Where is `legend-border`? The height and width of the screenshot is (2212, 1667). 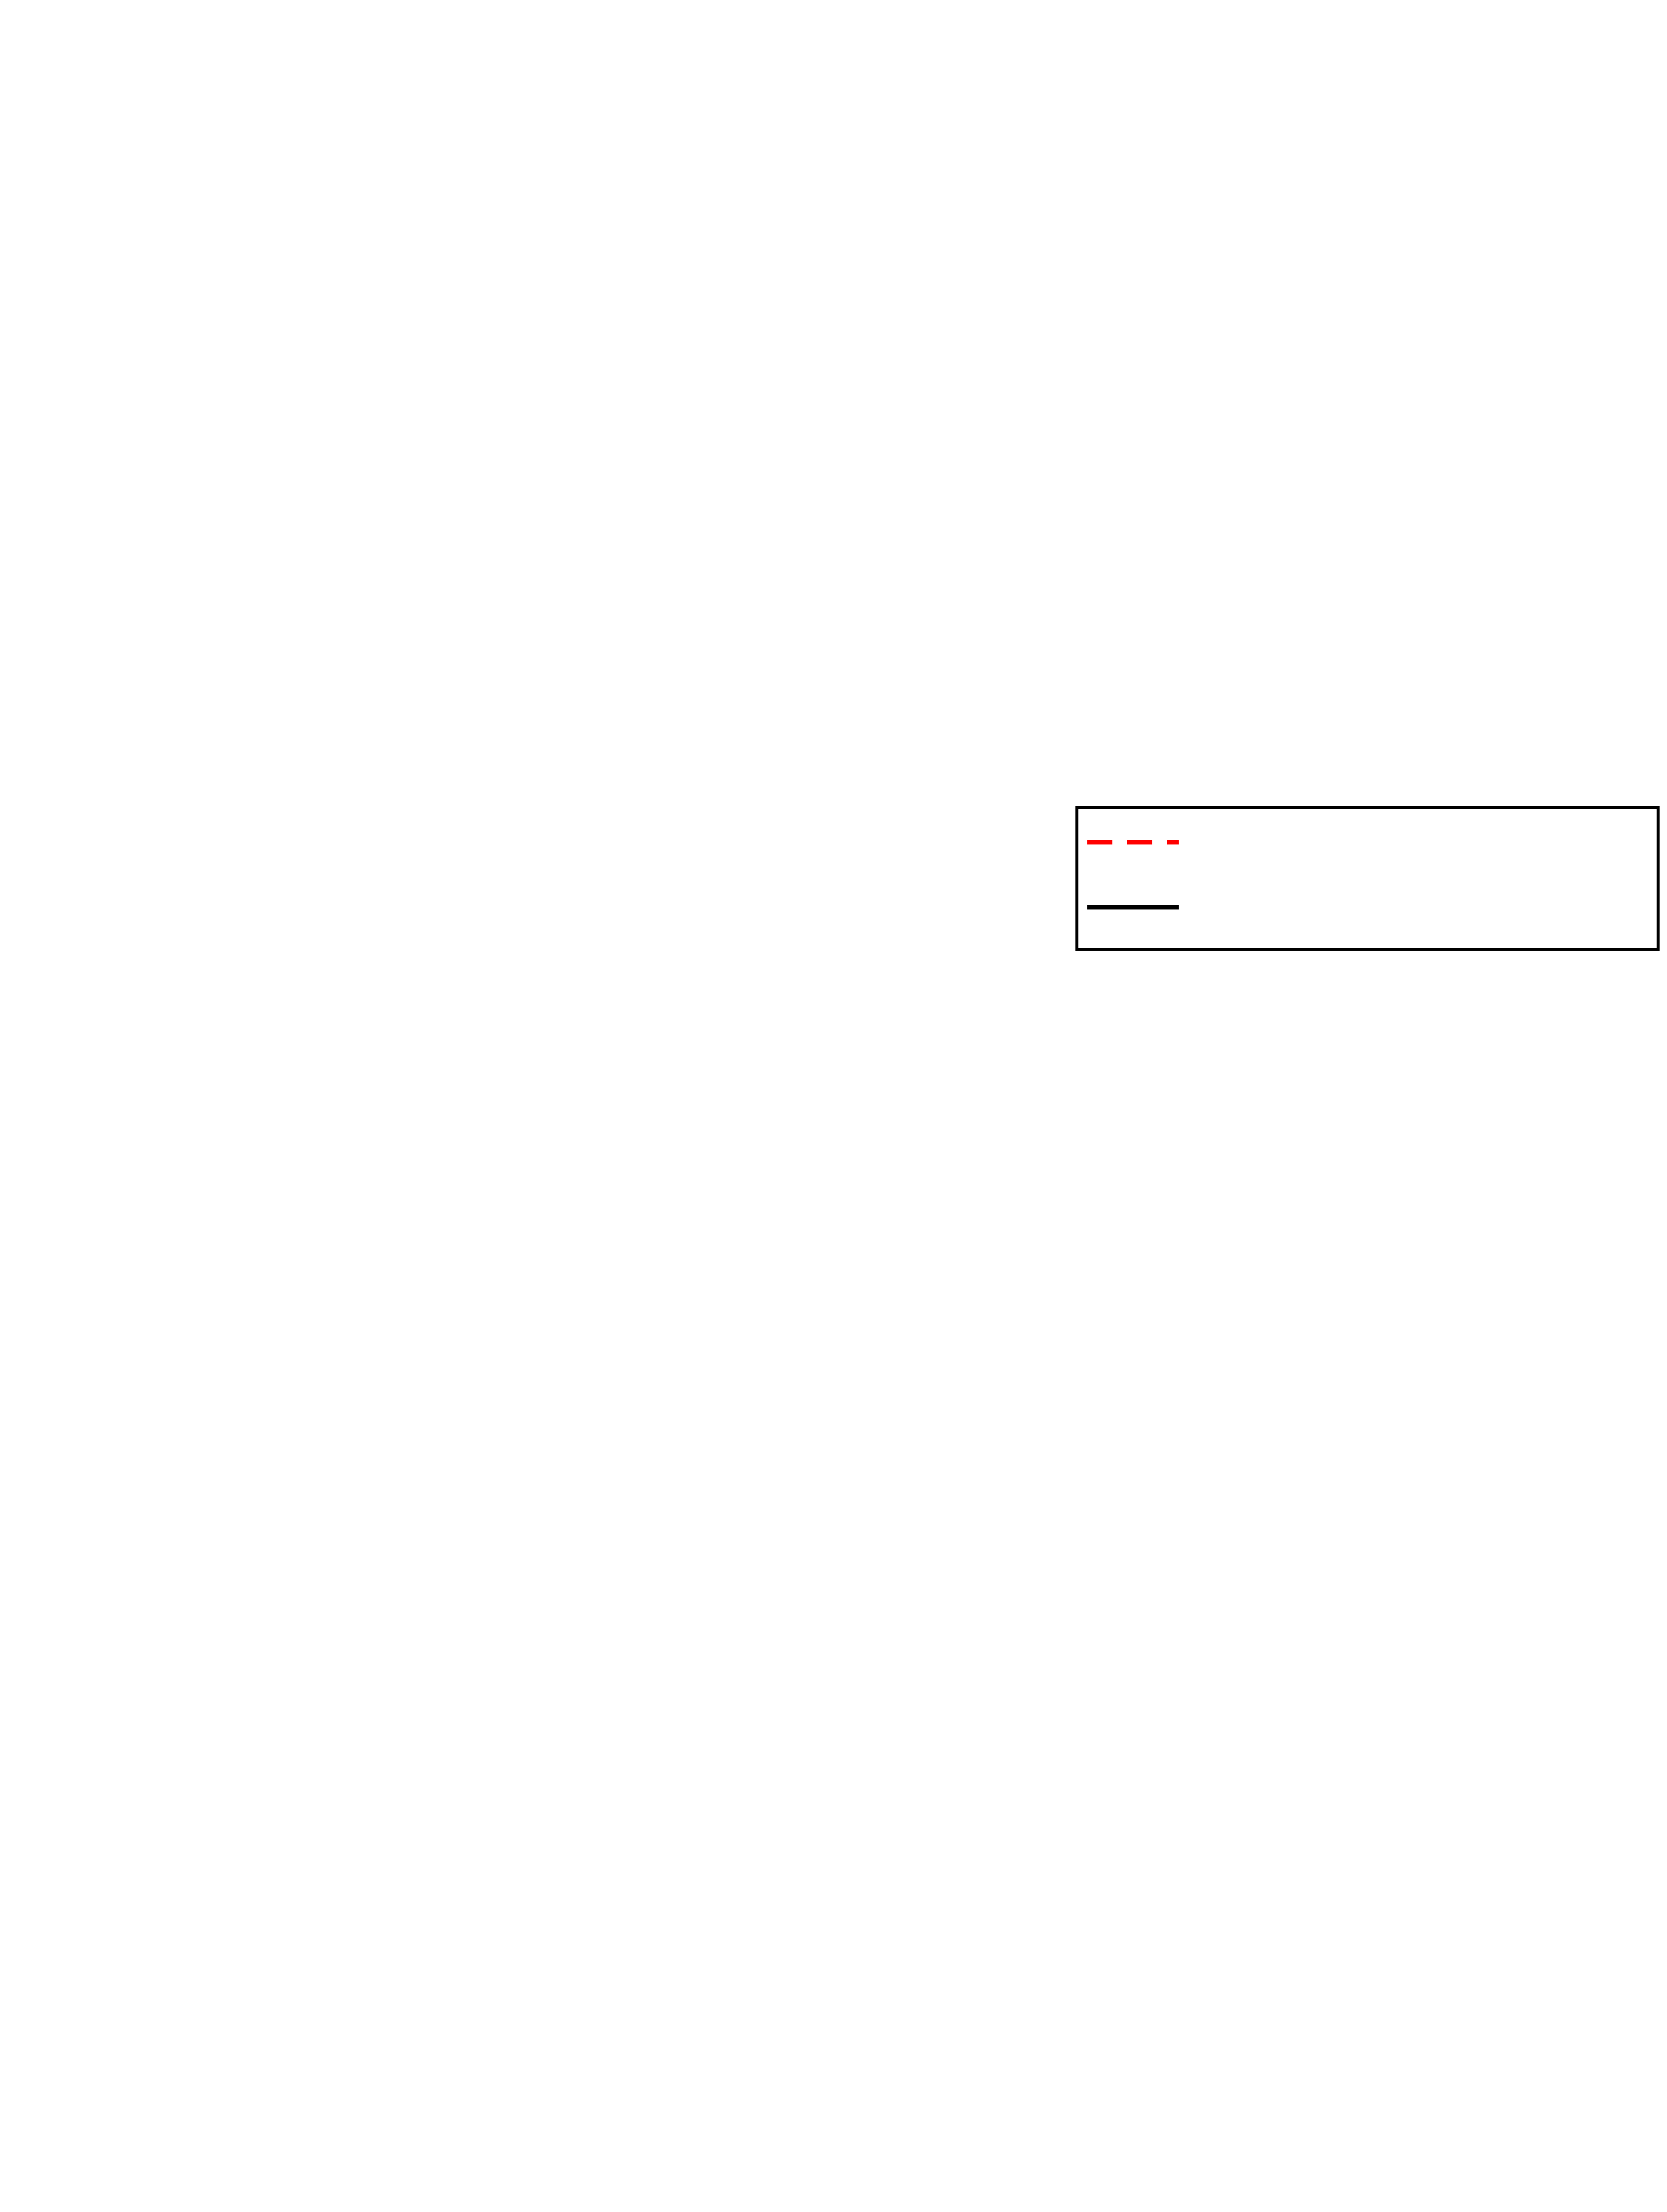 legend-border is located at coordinates (1367, 879).